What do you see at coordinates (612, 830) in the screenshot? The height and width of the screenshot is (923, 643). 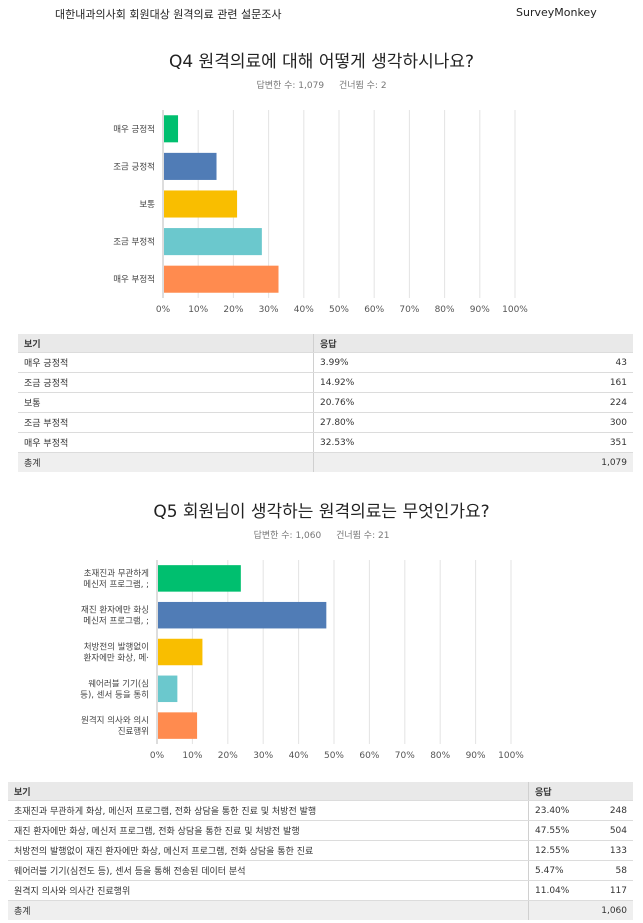 I see `row-count: 504` at bounding box center [612, 830].